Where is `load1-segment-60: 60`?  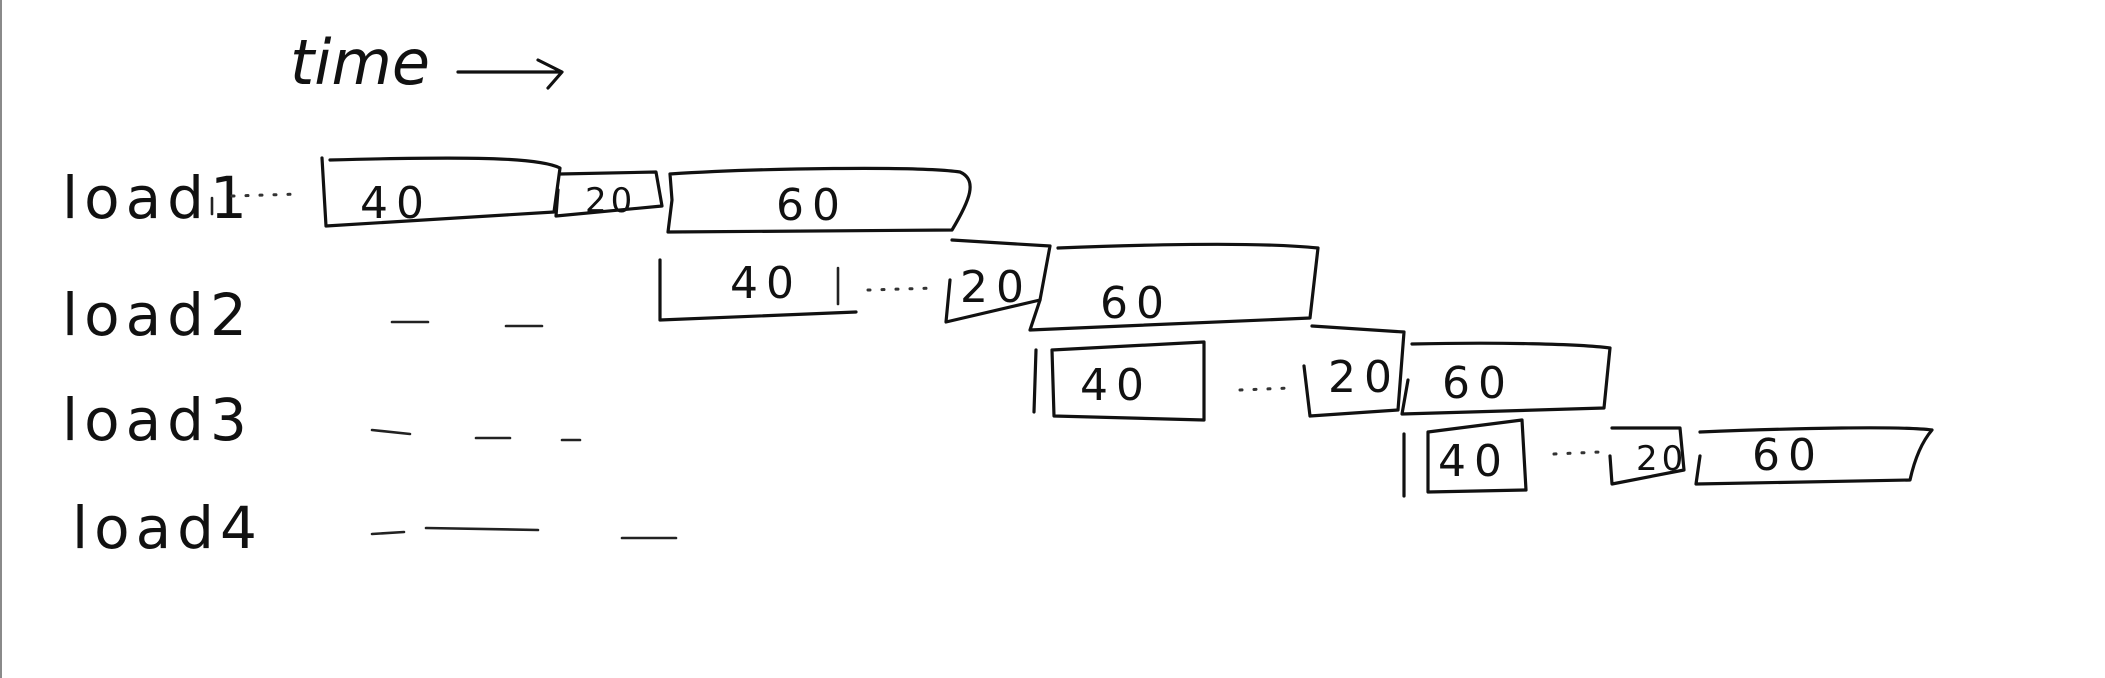
load1-segment-60: 60 is located at coordinates (819, 200).